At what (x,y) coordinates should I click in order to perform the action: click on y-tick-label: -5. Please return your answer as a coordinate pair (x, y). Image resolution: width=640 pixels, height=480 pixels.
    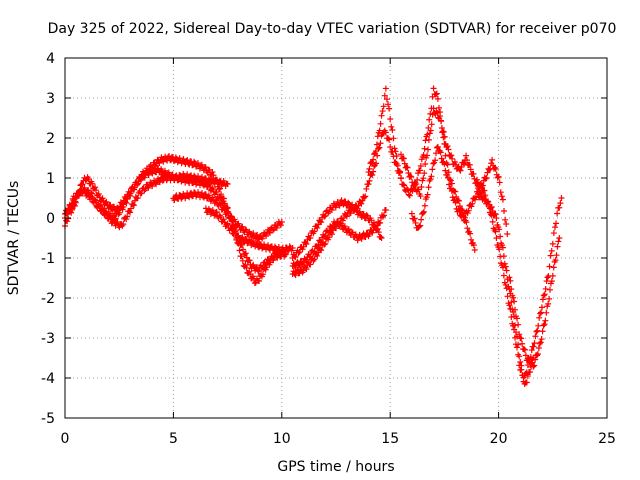
    Looking at the image, I should click on (48, 419).